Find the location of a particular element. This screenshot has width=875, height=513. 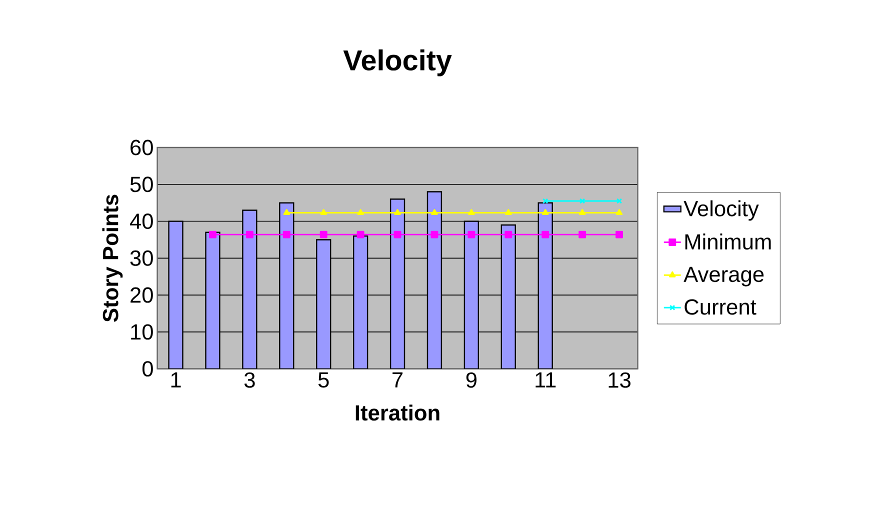

y-tick-label: 60 is located at coordinates (141, 148).